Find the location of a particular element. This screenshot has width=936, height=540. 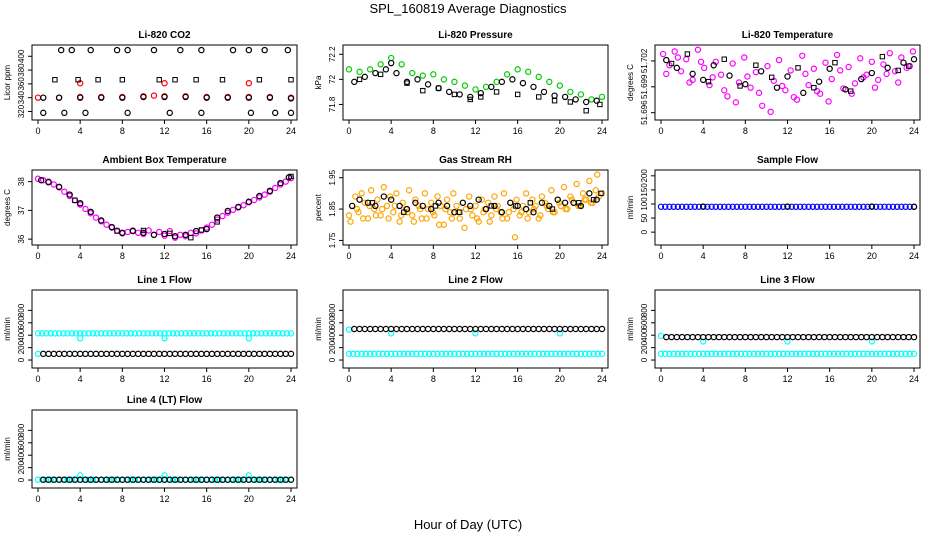

y-tick-label: 71.8 is located at coordinates (332, 104).